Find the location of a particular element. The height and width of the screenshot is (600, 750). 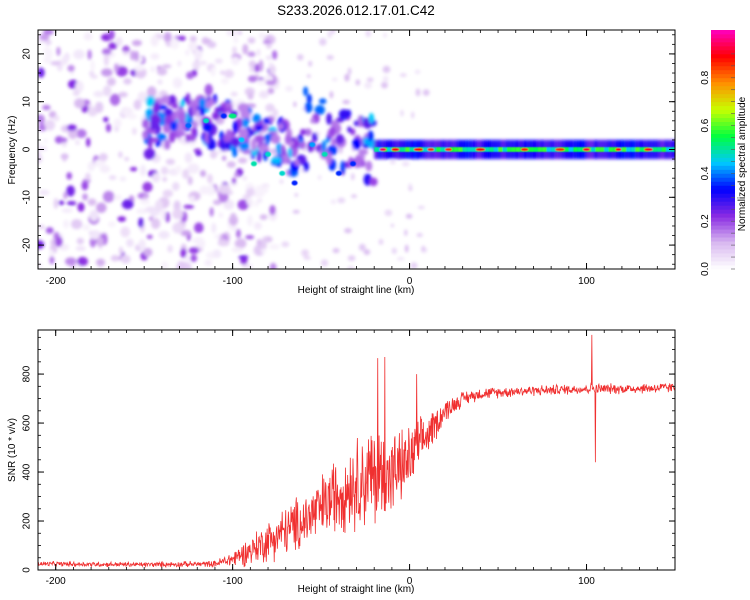

snr-y-label: SNR (10 * v/v) is located at coordinates (12, 450).